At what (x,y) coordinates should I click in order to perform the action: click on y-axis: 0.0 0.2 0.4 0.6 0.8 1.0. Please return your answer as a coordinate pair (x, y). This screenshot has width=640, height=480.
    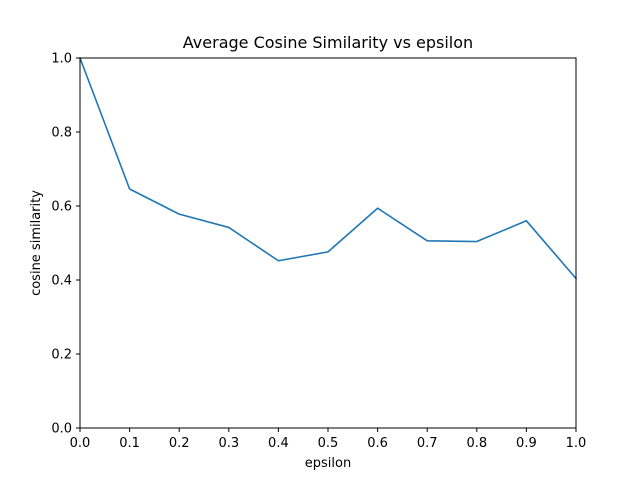
    Looking at the image, I should click on (65, 244).